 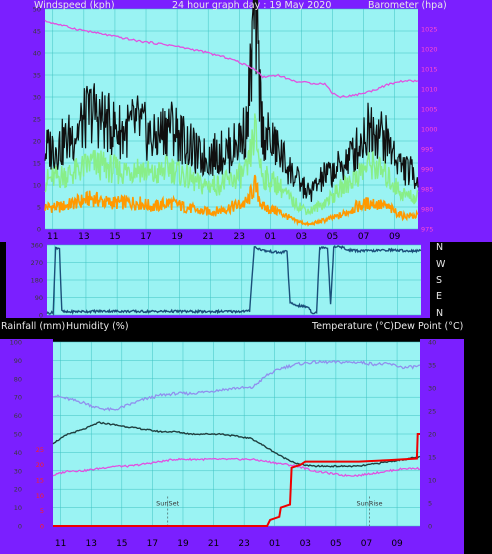 What do you see at coordinates (60, 544) in the screenshot?
I see `temp-x-tick-label: 11` at bounding box center [60, 544].